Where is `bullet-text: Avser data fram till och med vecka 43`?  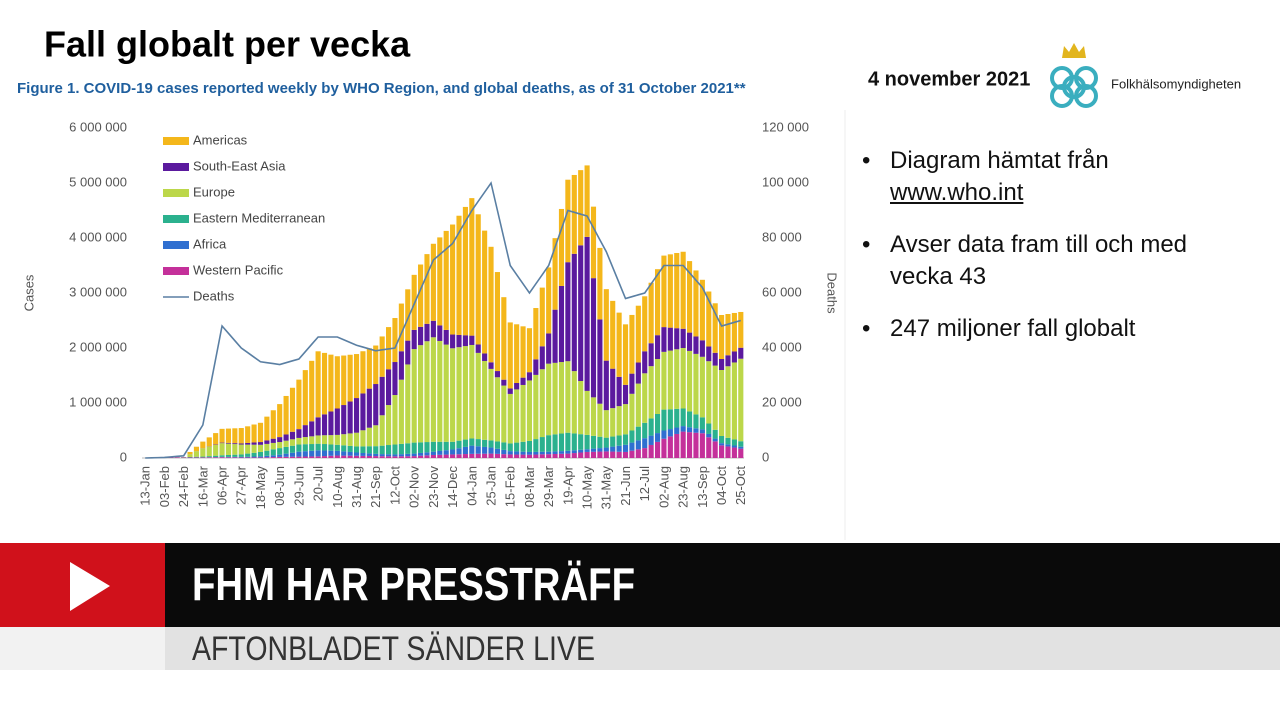
bullet-text: Avser data fram till och med vecka 43 is located at coordinates (1039, 260).